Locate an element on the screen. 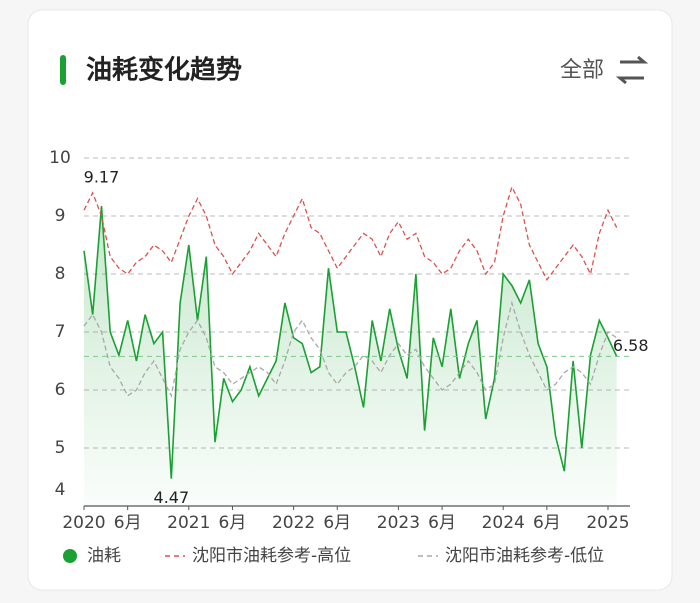 The height and width of the screenshot is (603, 700). y-tick-label: 6 is located at coordinates (60, 390).